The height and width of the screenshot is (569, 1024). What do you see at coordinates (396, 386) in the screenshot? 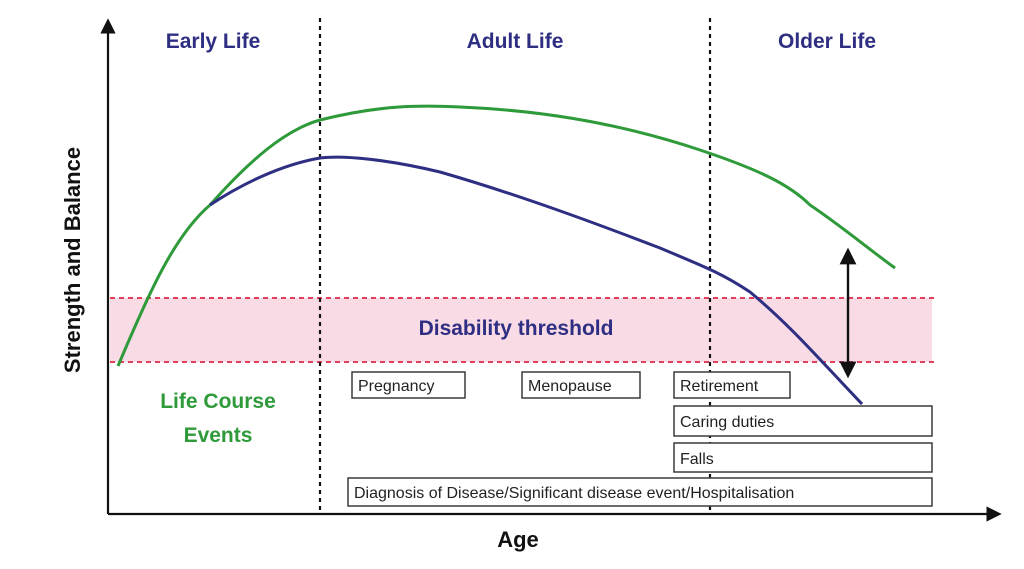
I see `event-pregnancy-label: Pregnancy` at bounding box center [396, 386].